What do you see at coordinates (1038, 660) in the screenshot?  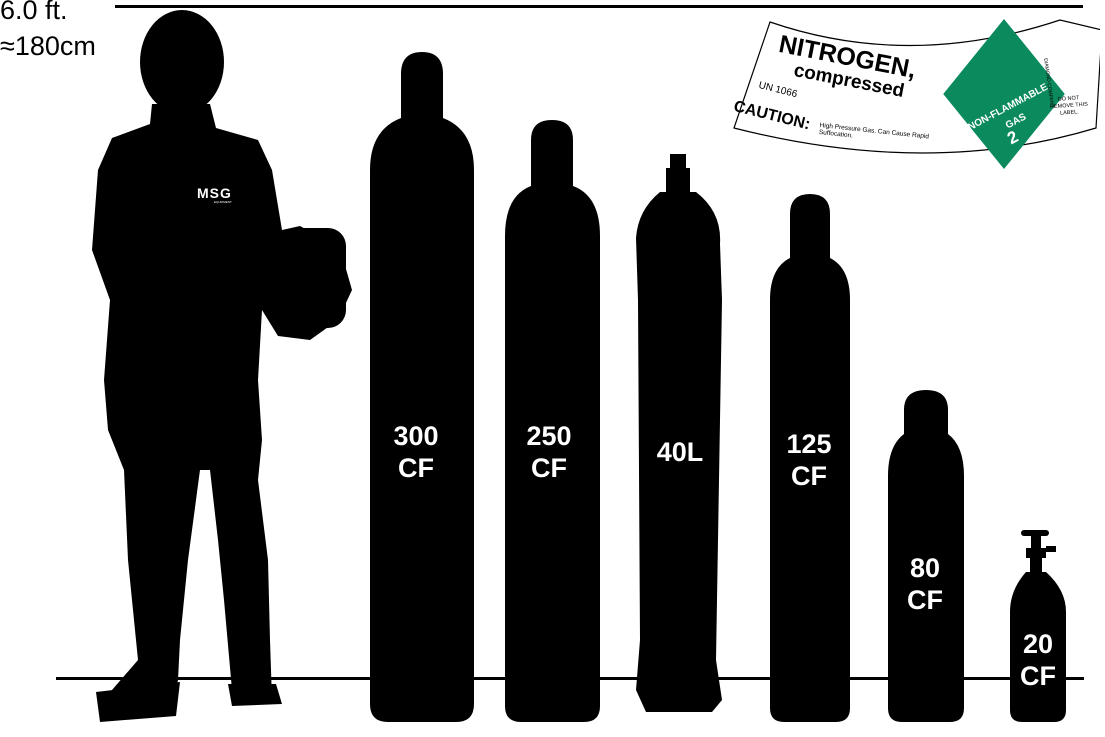 I see `cylinder-caption-20cf: 20 CF` at bounding box center [1038, 660].